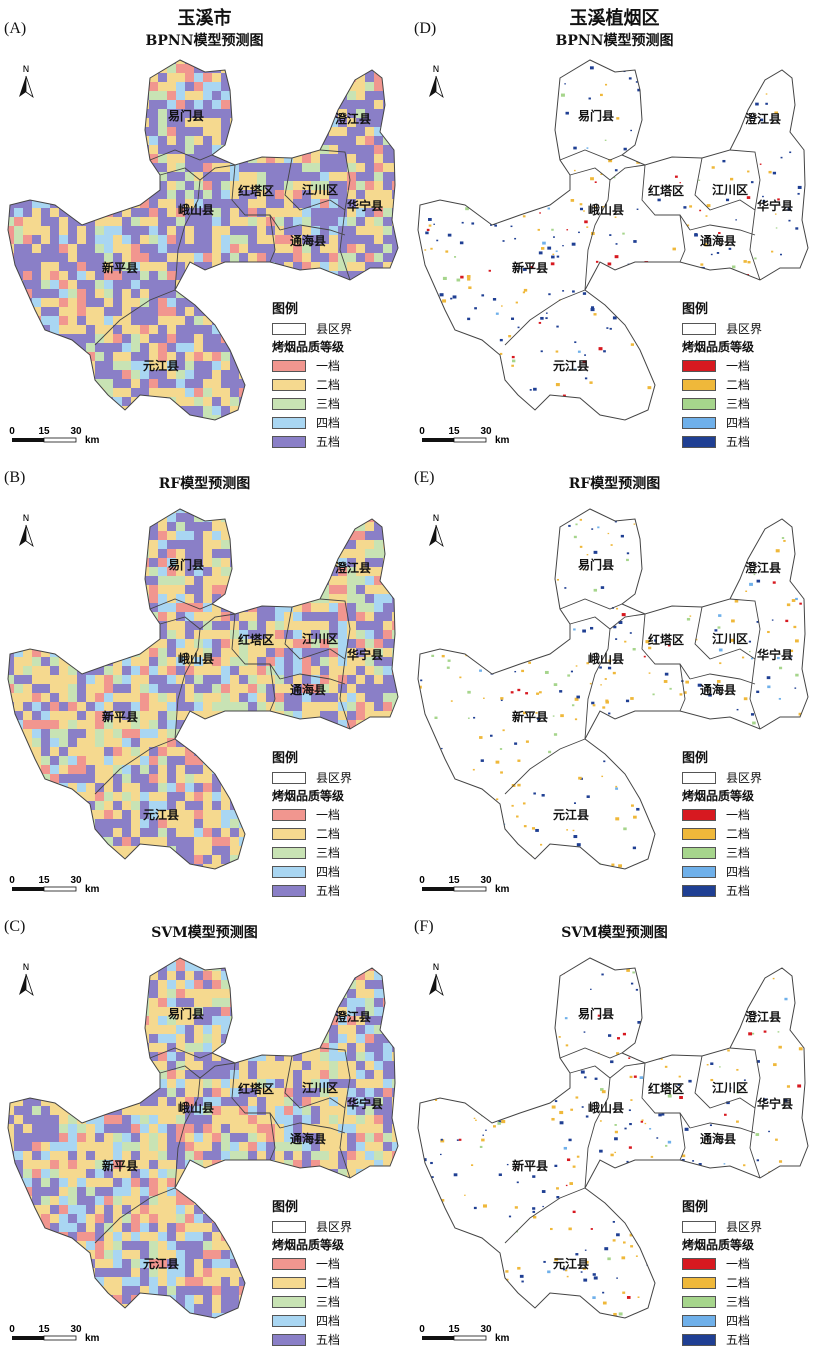  I want to click on scale-tick-label: 30, so click(76, 431).